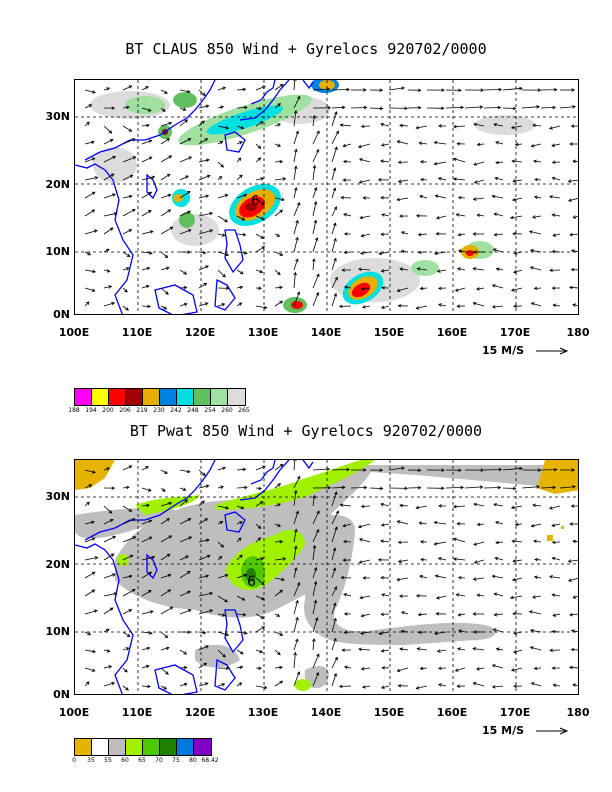  What do you see at coordinates (61, 694) in the screenshot?
I see `panel2-lat-0n: 0N` at bounding box center [61, 694].